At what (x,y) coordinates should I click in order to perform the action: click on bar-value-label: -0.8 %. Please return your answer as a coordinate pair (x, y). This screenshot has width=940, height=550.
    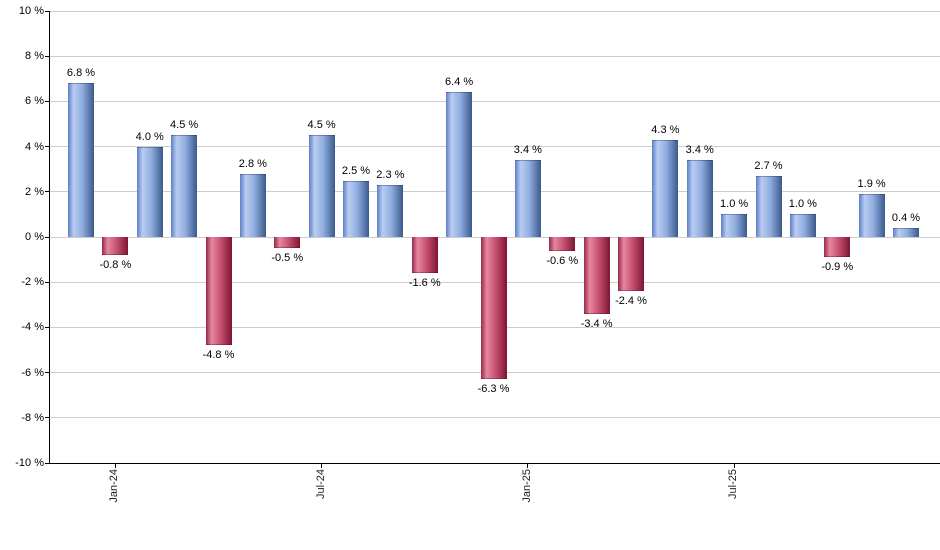
    Looking at the image, I should click on (115, 265).